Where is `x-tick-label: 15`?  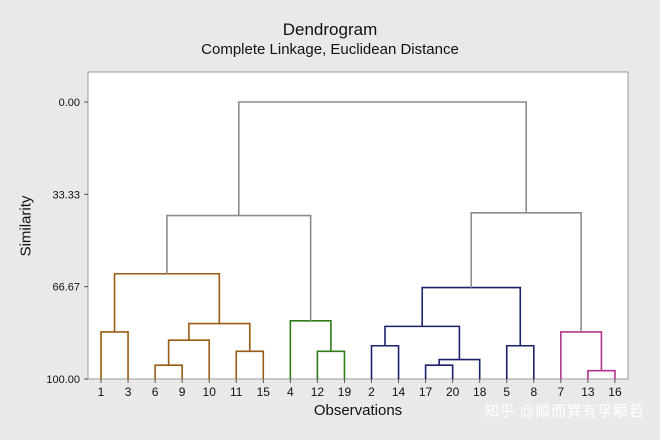
x-tick-label: 15 is located at coordinates (264, 392).